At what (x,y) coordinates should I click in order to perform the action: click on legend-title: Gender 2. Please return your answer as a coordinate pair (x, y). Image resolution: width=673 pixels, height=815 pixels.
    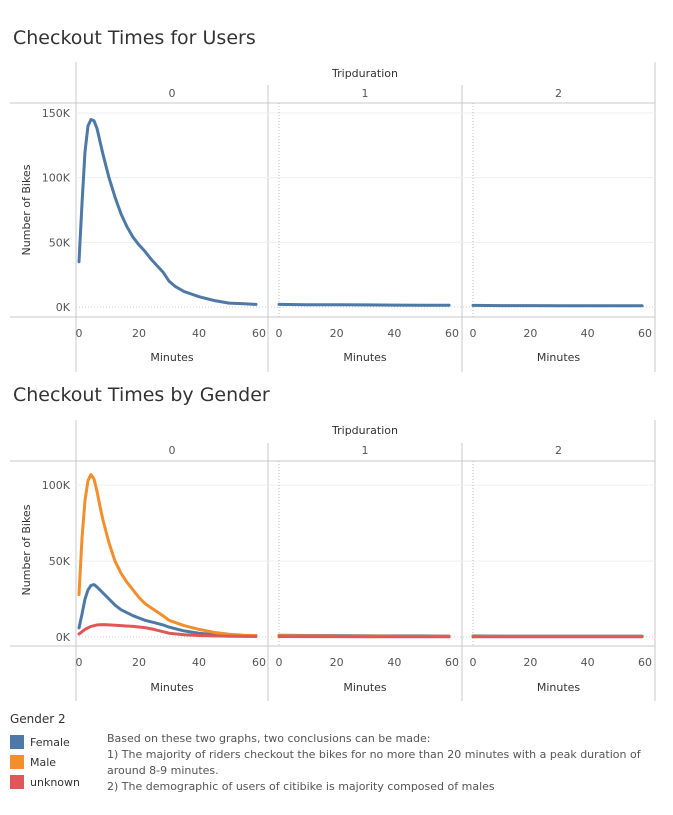
    Looking at the image, I should click on (38, 719).